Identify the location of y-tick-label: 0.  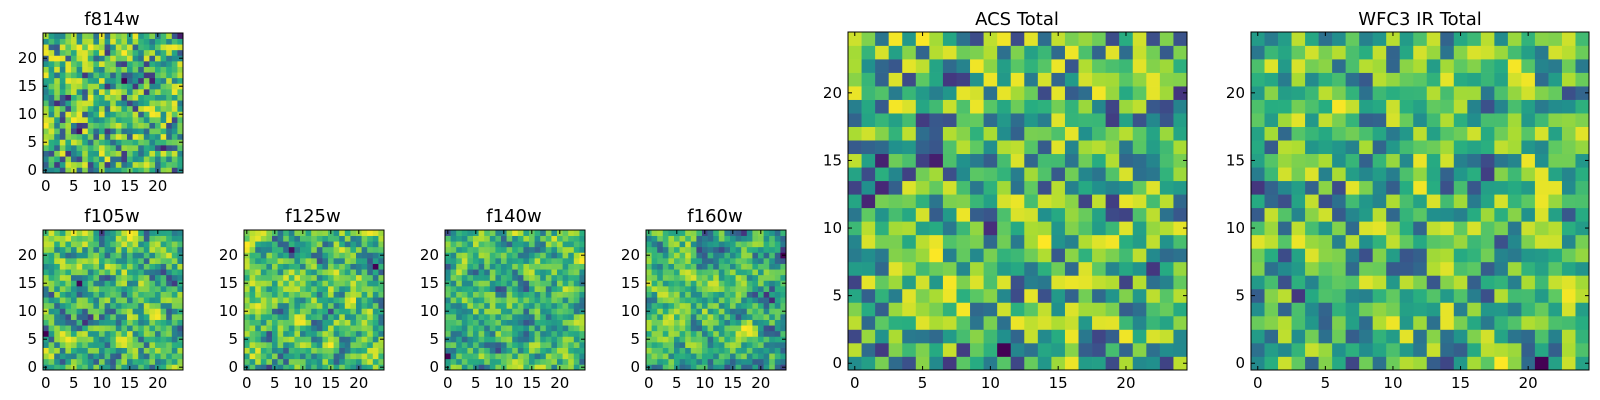
(233, 367).